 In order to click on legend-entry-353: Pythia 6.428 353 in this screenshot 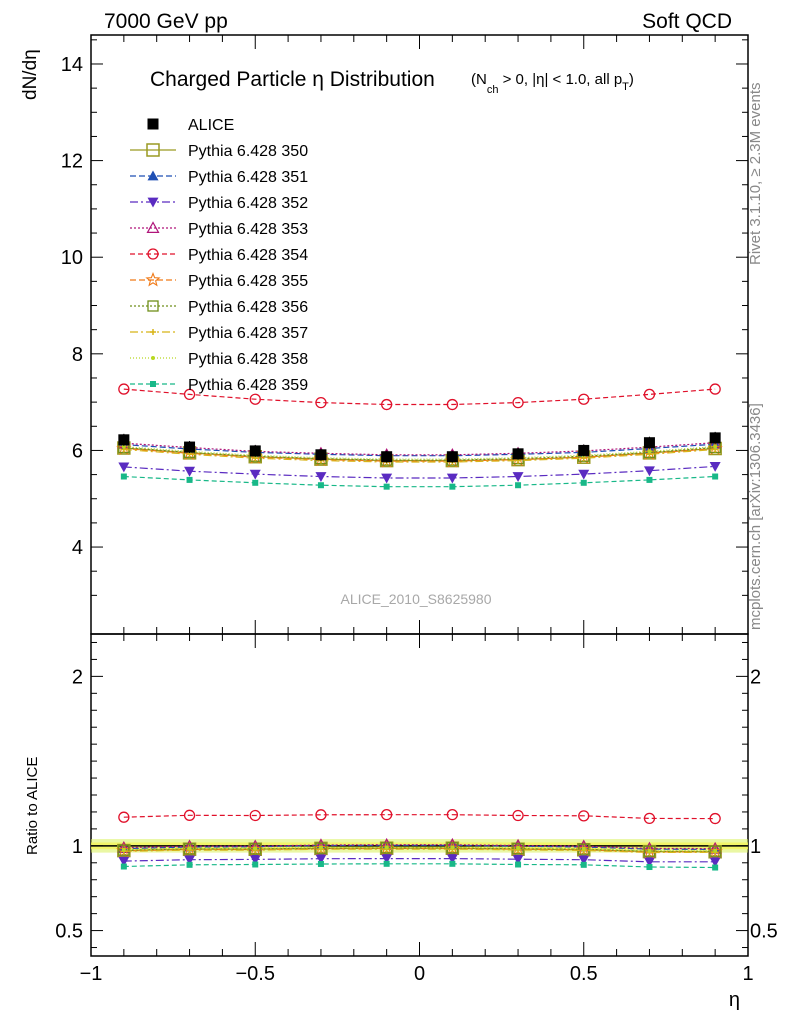, I will do `click(219, 229)`.